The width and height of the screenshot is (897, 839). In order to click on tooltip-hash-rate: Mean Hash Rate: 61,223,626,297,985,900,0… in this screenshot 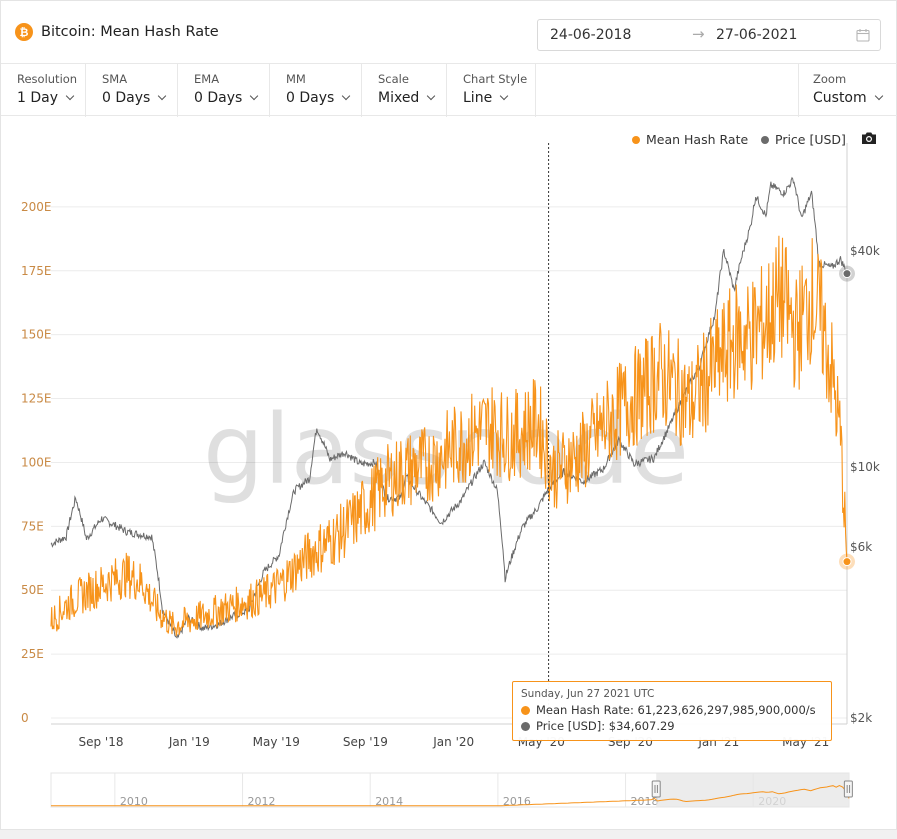, I will do `click(676, 710)`.